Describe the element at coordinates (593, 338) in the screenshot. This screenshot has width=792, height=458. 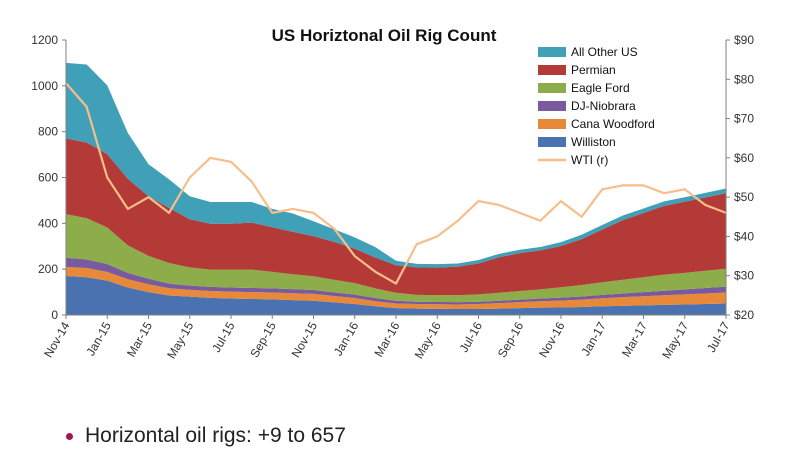
I see `x-tick-label: Jan-17` at that location.